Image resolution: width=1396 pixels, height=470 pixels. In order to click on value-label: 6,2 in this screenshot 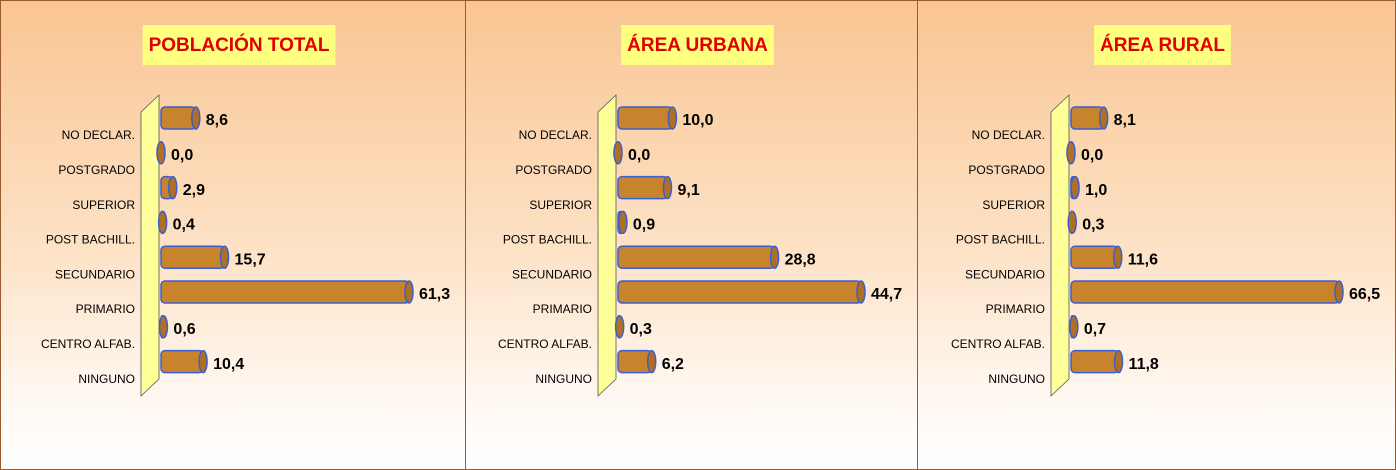, I will do `click(673, 364)`.